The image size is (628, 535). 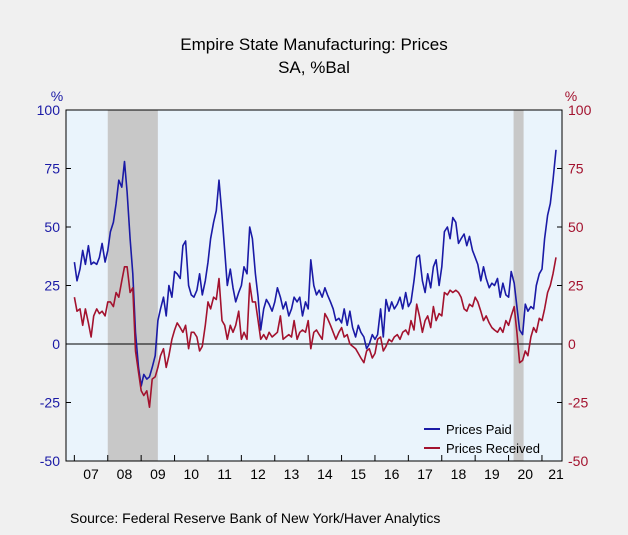 I want to click on legend: Prices Paid Prices Received, so click(x=482, y=439).